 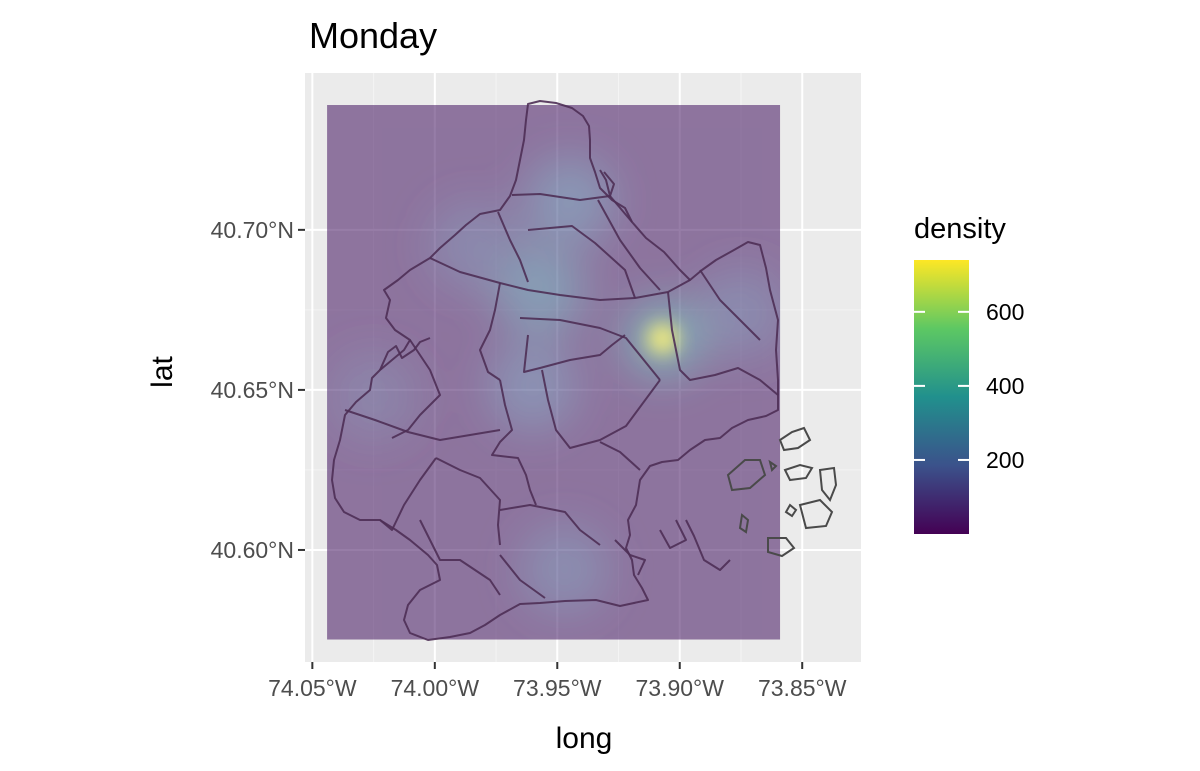 I want to click on y-tick-label: 40.60°N, so click(x=252, y=550).